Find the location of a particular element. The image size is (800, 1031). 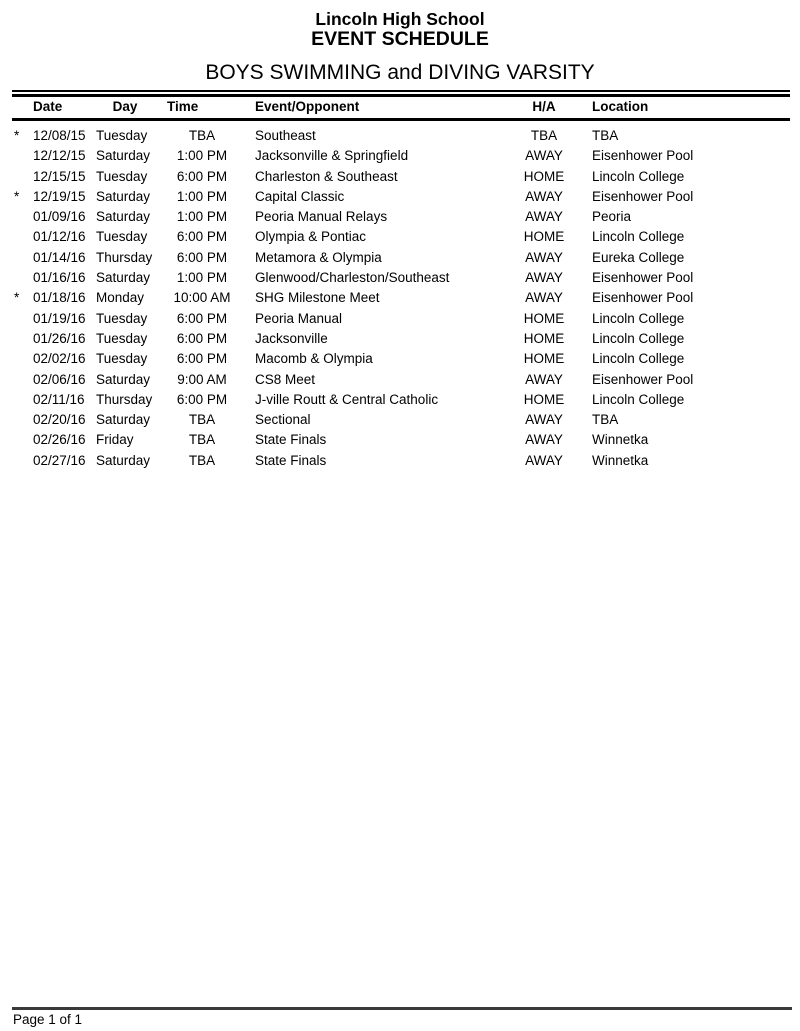

column-header-location: Location is located at coordinates (685, 109).